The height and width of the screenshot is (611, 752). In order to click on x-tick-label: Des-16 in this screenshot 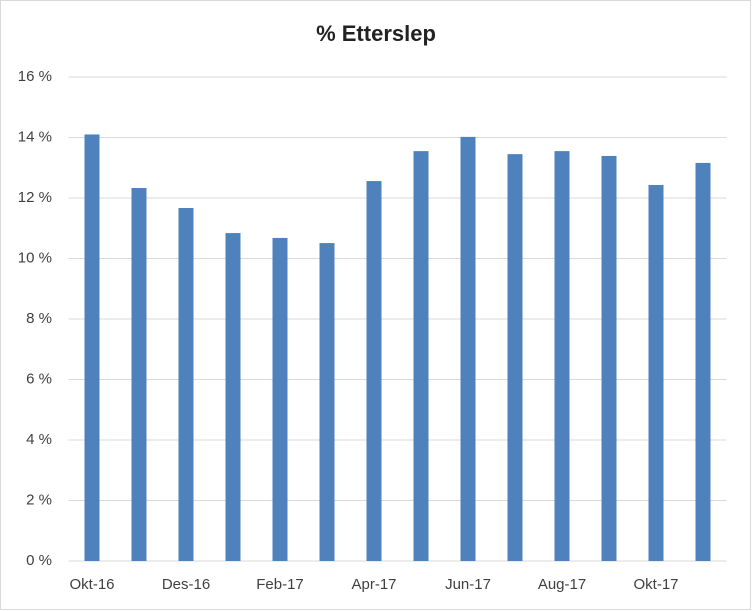, I will do `click(186, 584)`.